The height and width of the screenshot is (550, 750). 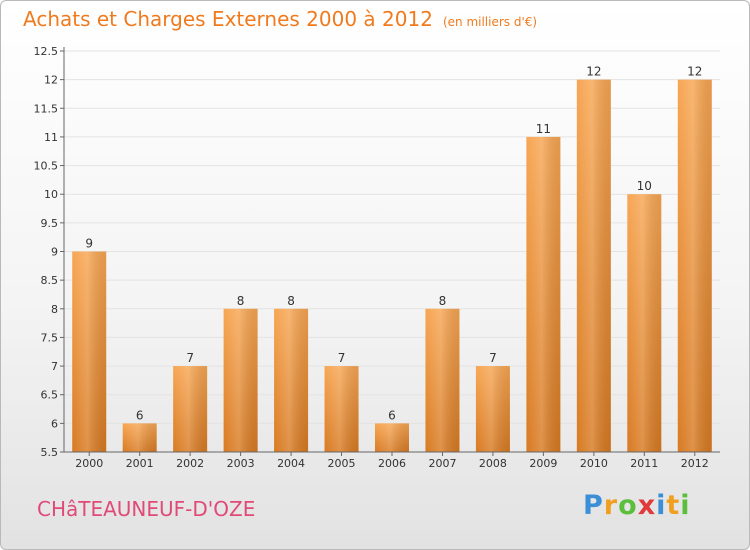 What do you see at coordinates (543, 463) in the screenshot?
I see `x-tick-label: 2009` at bounding box center [543, 463].